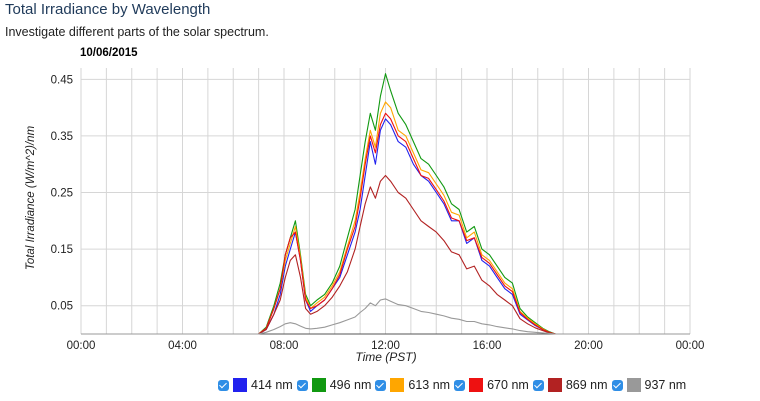 The image size is (760, 401). I want to click on x-tick-label: 08:00, so click(284, 346).